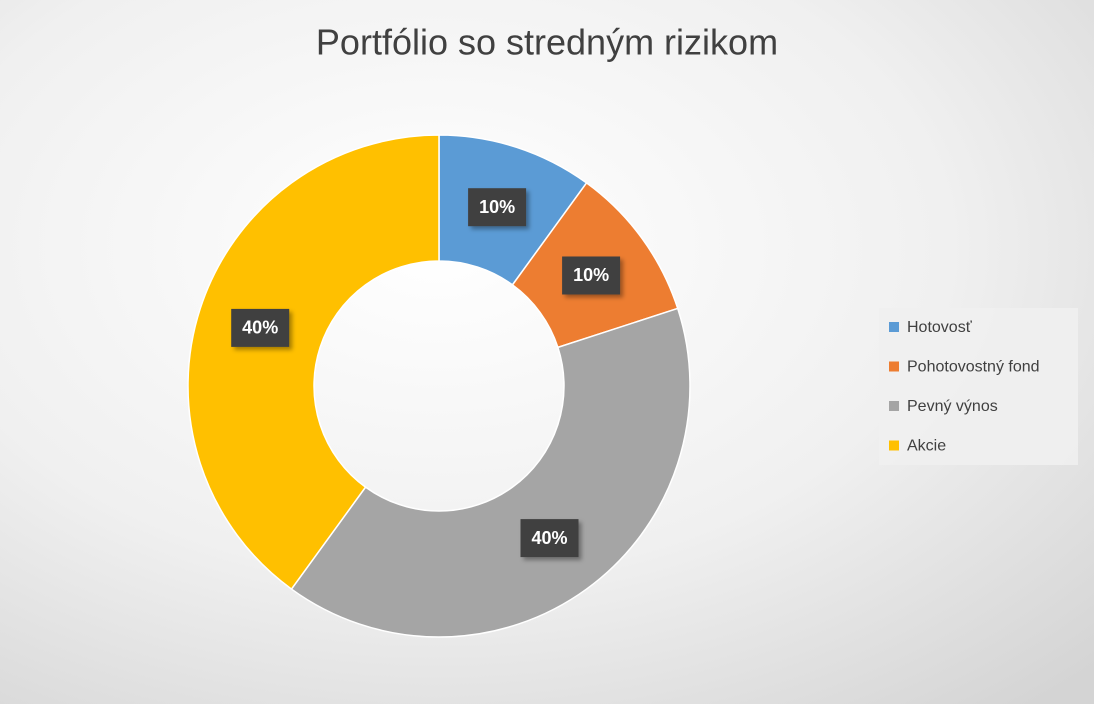  What do you see at coordinates (952, 406) in the screenshot?
I see `legend-label: Pevný výnos` at bounding box center [952, 406].